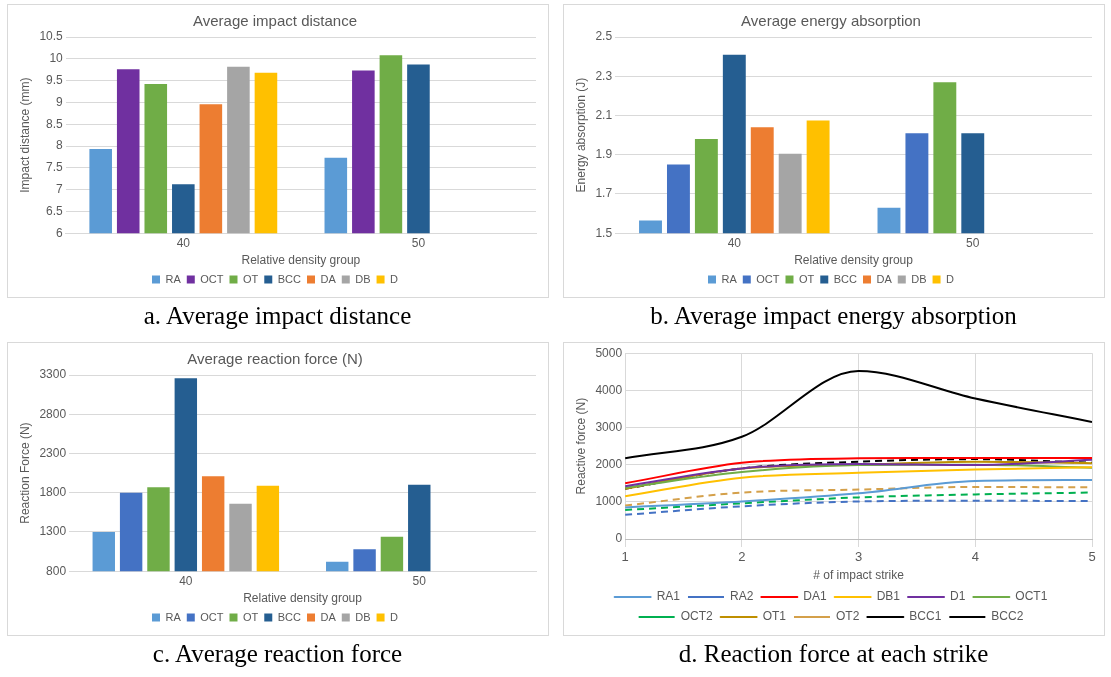  What do you see at coordinates (668, 596) in the screenshot?
I see `legend-label: RA1` at bounding box center [668, 596].